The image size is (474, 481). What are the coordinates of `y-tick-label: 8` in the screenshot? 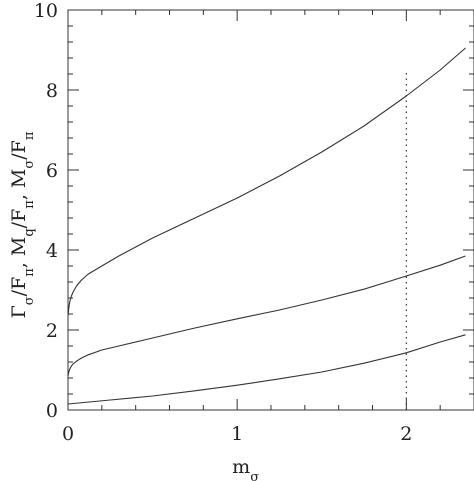 It's located at (52, 91).